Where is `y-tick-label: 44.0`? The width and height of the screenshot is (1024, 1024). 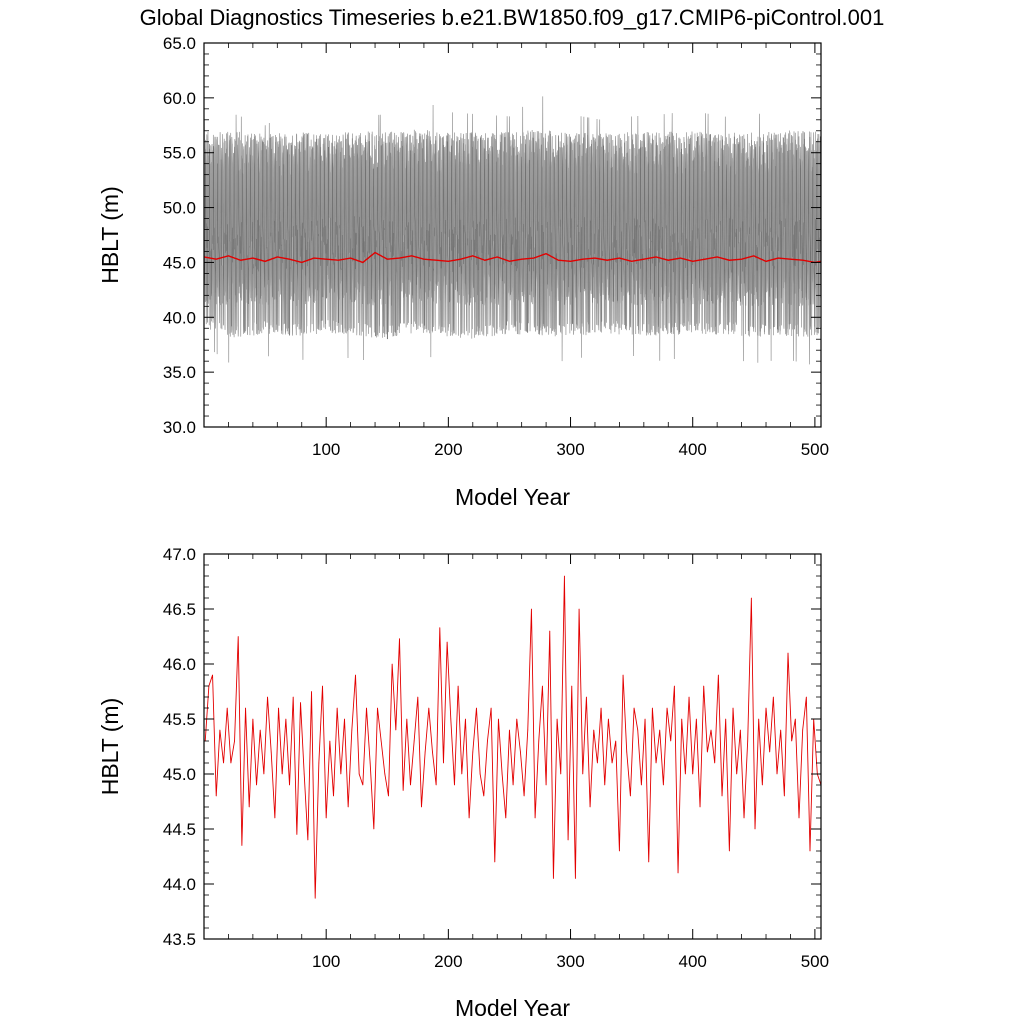 y-tick-label: 44.0 is located at coordinates (179, 884).